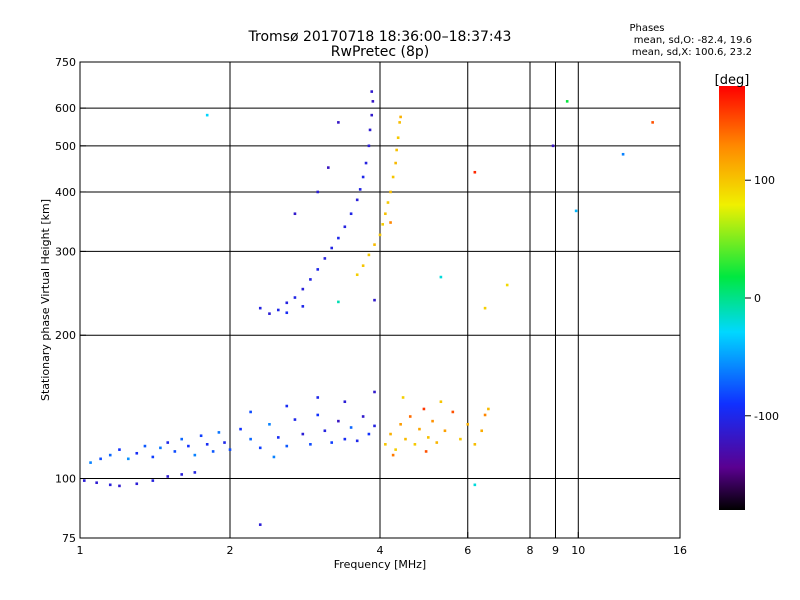  Describe the element at coordinates (65, 251) in the screenshot. I see `y-tick-label: 300` at that location.